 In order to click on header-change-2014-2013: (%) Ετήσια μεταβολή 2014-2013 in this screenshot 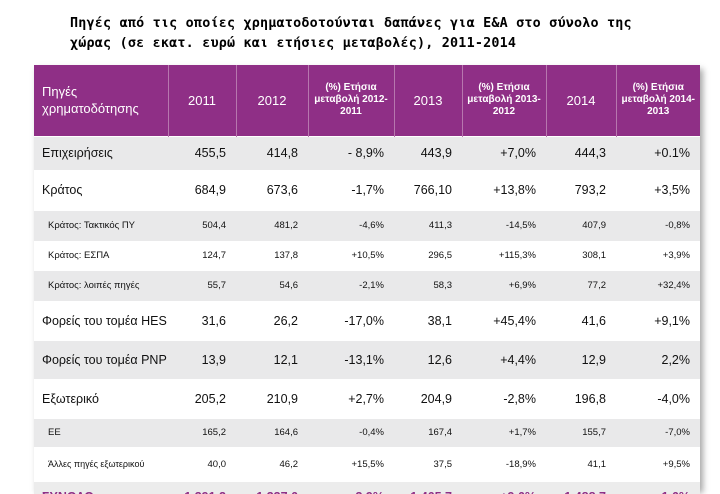, I will do `click(657, 100)`.